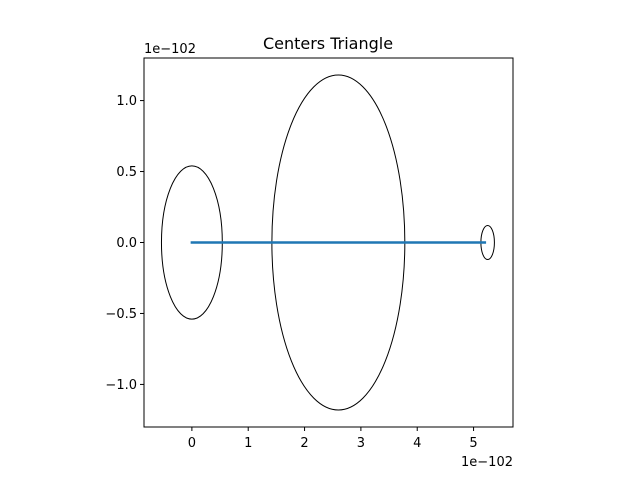 This screenshot has height=480, width=640. I want to click on x-offset-label: 1e−102, so click(487, 462).